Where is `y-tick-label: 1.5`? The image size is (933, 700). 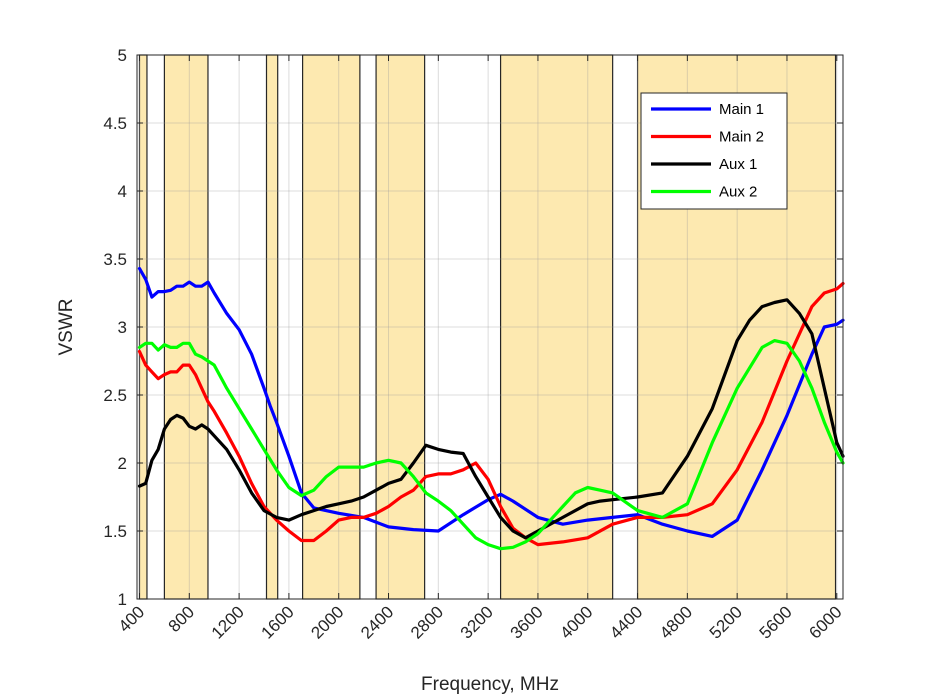 y-tick-label: 1.5 is located at coordinates (115, 531).